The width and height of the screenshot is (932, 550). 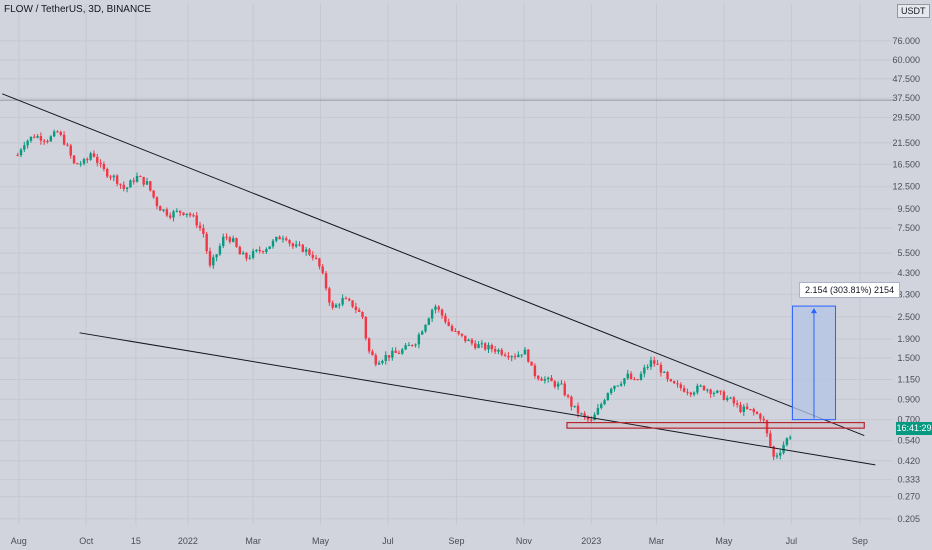 I want to click on x-tick-label: 15, so click(x=136, y=541).